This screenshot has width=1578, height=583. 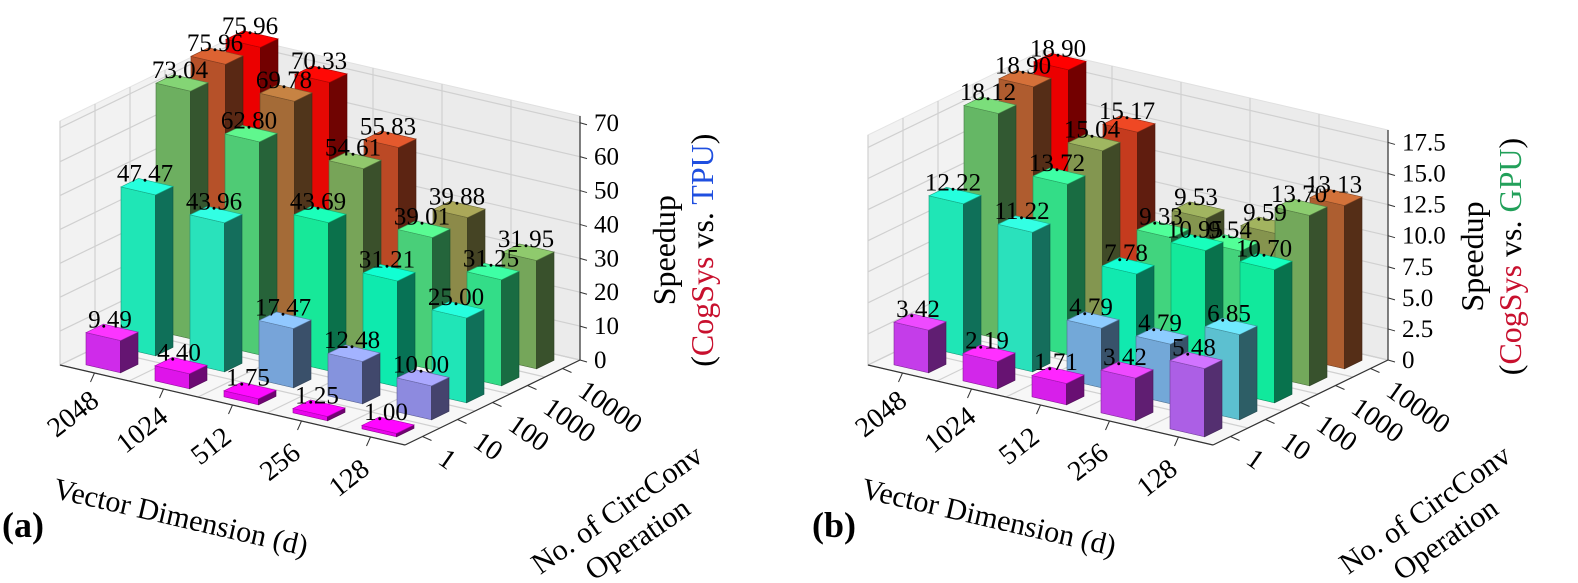 I want to click on data-label: 7.78, so click(x=1126, y=253).